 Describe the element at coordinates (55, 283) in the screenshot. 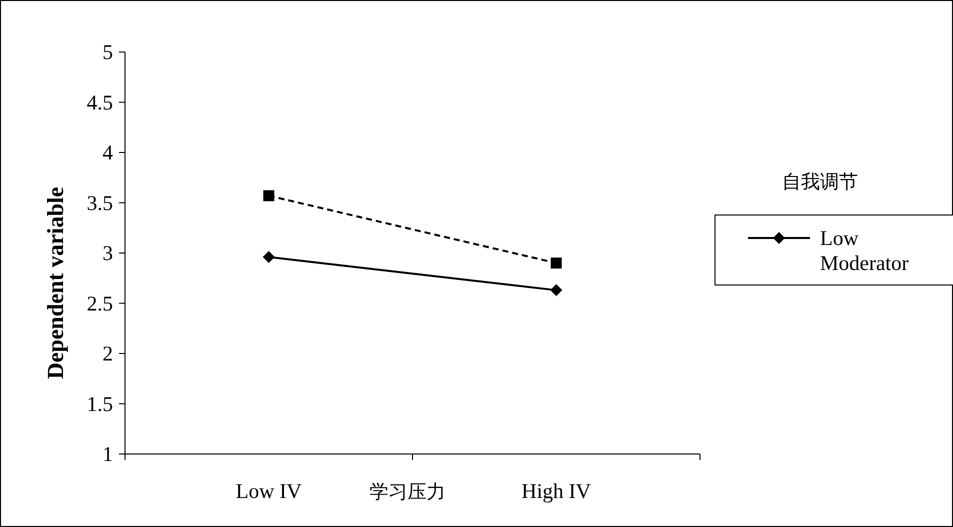

I see `y-axis-title: Dependent variable` at that location.